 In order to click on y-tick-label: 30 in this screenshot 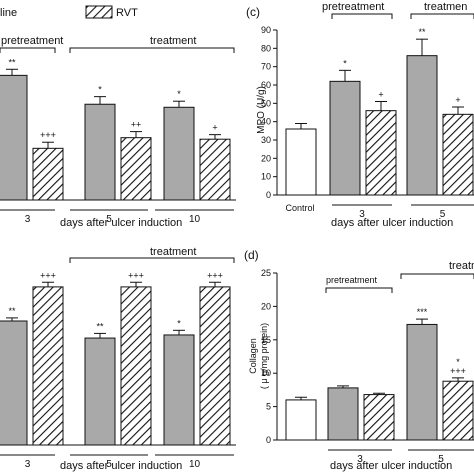, I will do `click(266, 140)`.